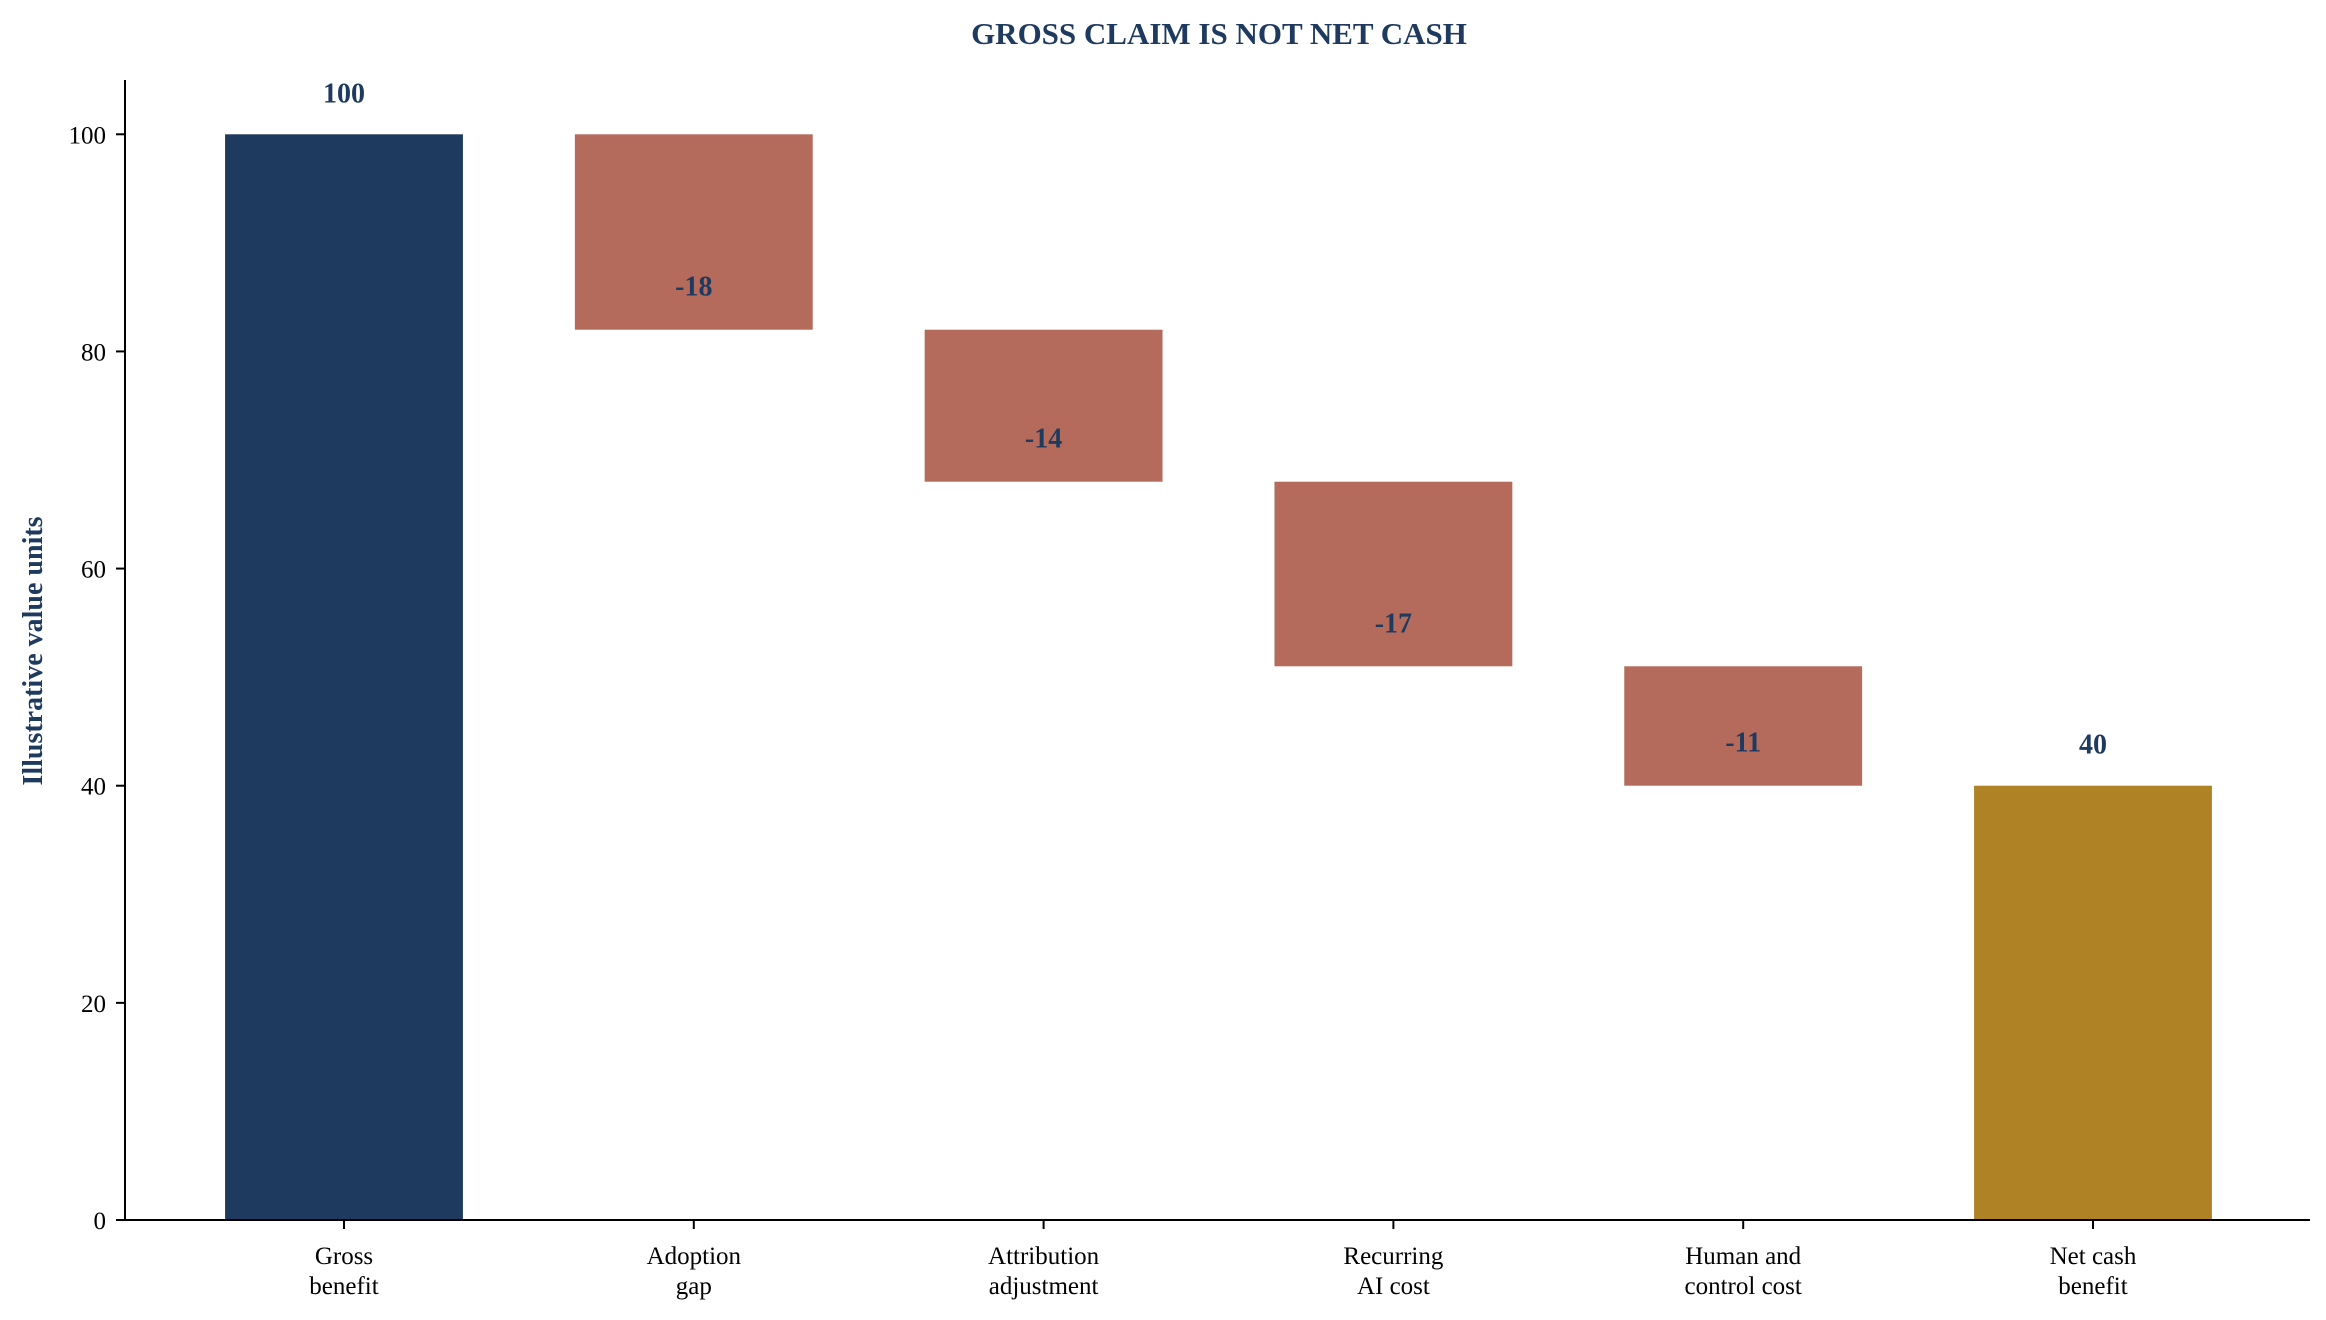  What do you see at coordinates (2093, 745) in the screenshot?
I see `data-label-5: 40` at bounding box center [2093, 745].